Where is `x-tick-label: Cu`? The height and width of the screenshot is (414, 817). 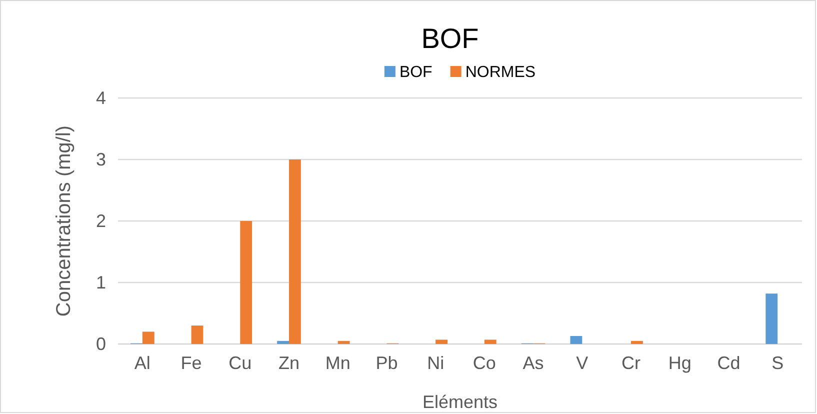
x-tick-label: Cu is located at coordinates (240, 362).